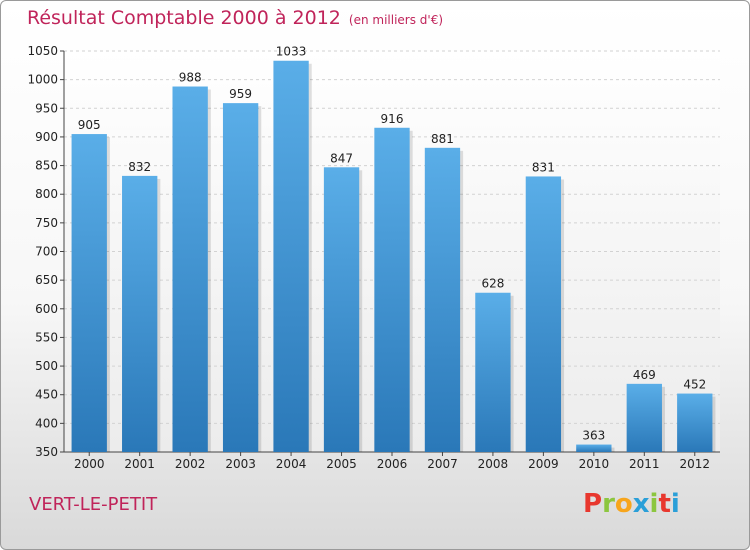  What do you see at coordinates (240, 94) in the screenshot?
I see `bar-value-label: 959` at bounding box center [240, 94].